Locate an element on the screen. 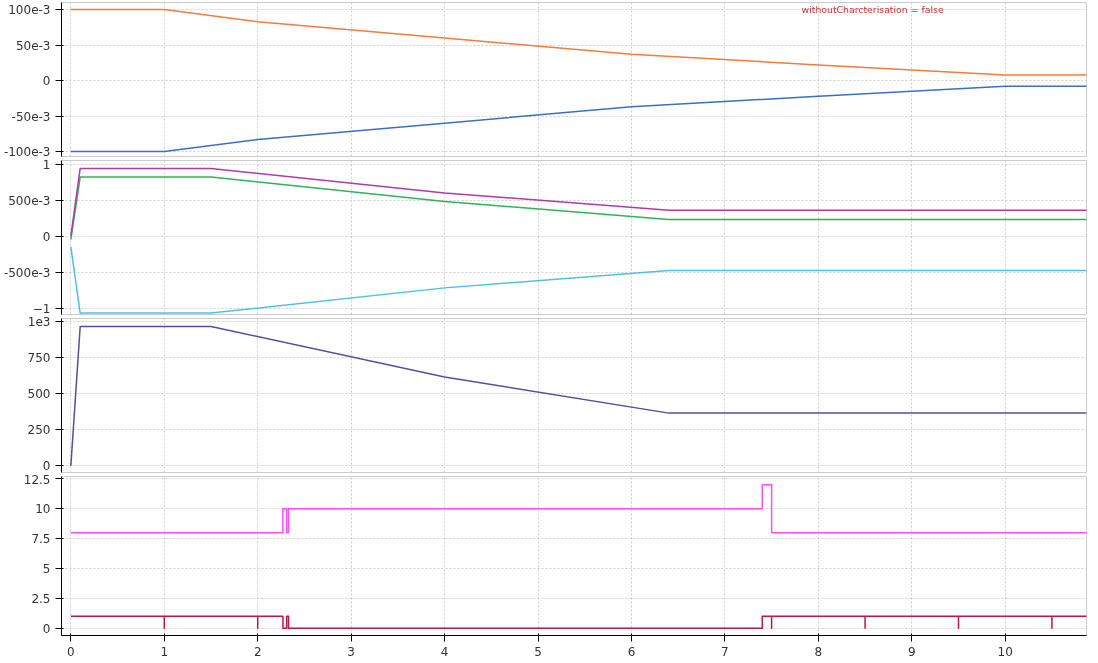  y-tick-label: 1e3 is located at coordinates (39, 321).